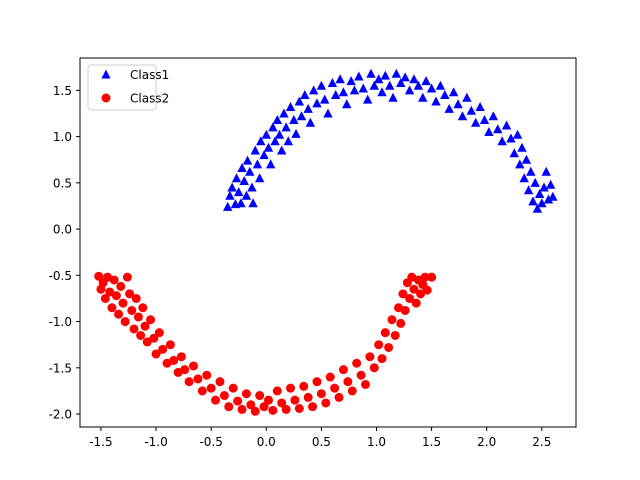 This screenshot has width=640, height=480. I want to click on x-tick-label: -1.0, so click(155, 442).